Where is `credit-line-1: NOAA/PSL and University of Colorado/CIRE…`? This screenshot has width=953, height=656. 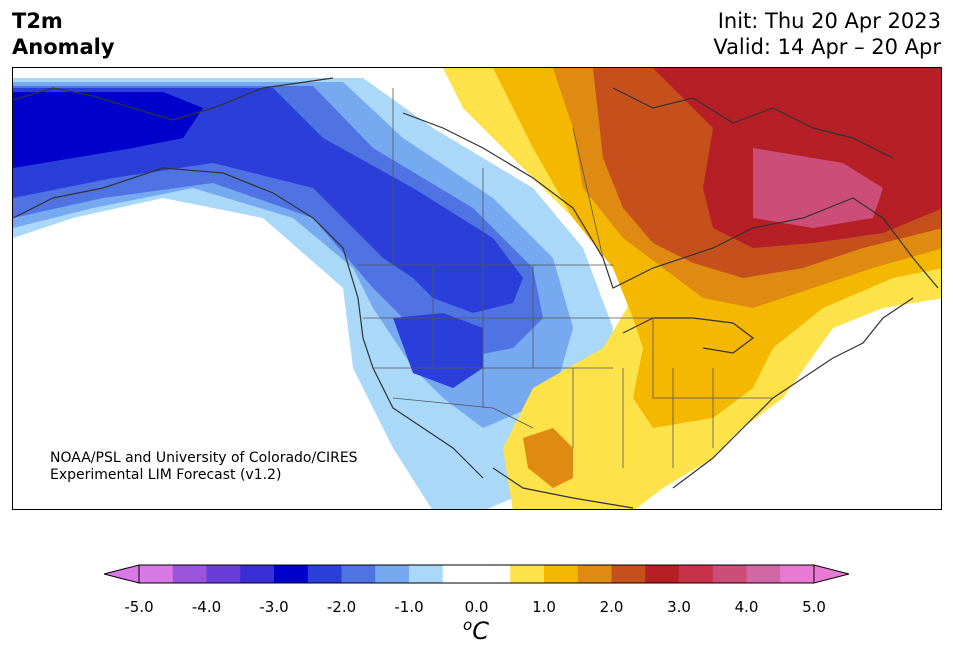 credit-line-1: NOAA/PSL and University of Colorado/CIRE… is located at coordinates (204, 458).